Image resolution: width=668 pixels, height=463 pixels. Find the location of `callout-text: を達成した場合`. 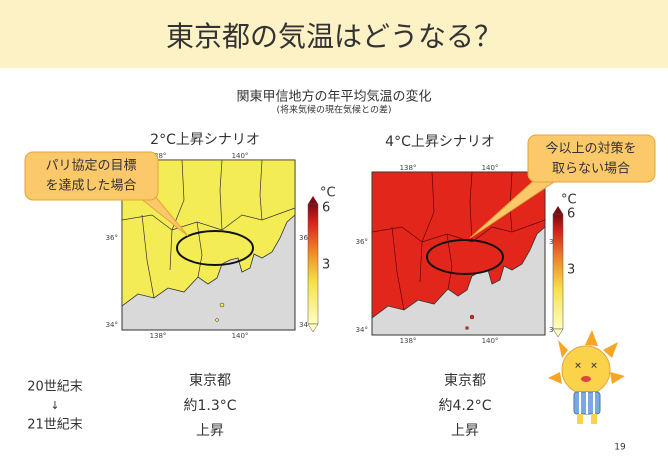

callout-text: を達成した場合 is located at coordinates (90, 186).